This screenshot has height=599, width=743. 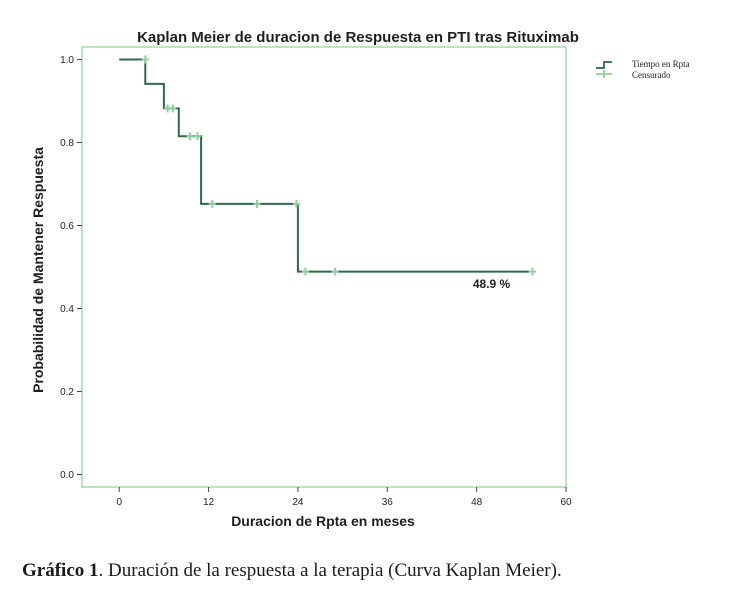 I want to click on legend-step-line-icon, so click(x=604, y=65).